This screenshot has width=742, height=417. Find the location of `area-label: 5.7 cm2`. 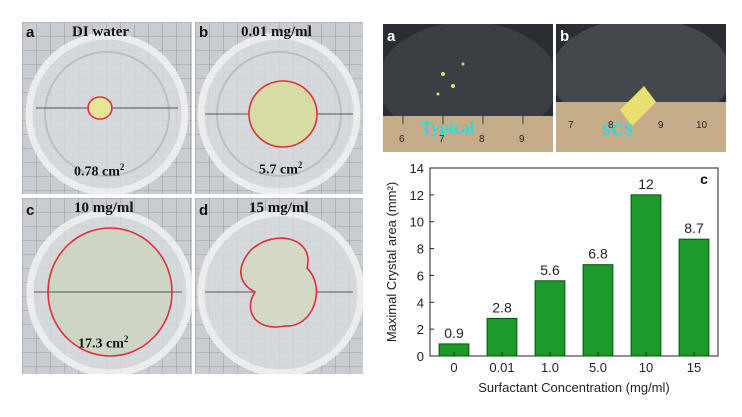

area-label: 5.7 cm2 is located at coordinates (281, 169).